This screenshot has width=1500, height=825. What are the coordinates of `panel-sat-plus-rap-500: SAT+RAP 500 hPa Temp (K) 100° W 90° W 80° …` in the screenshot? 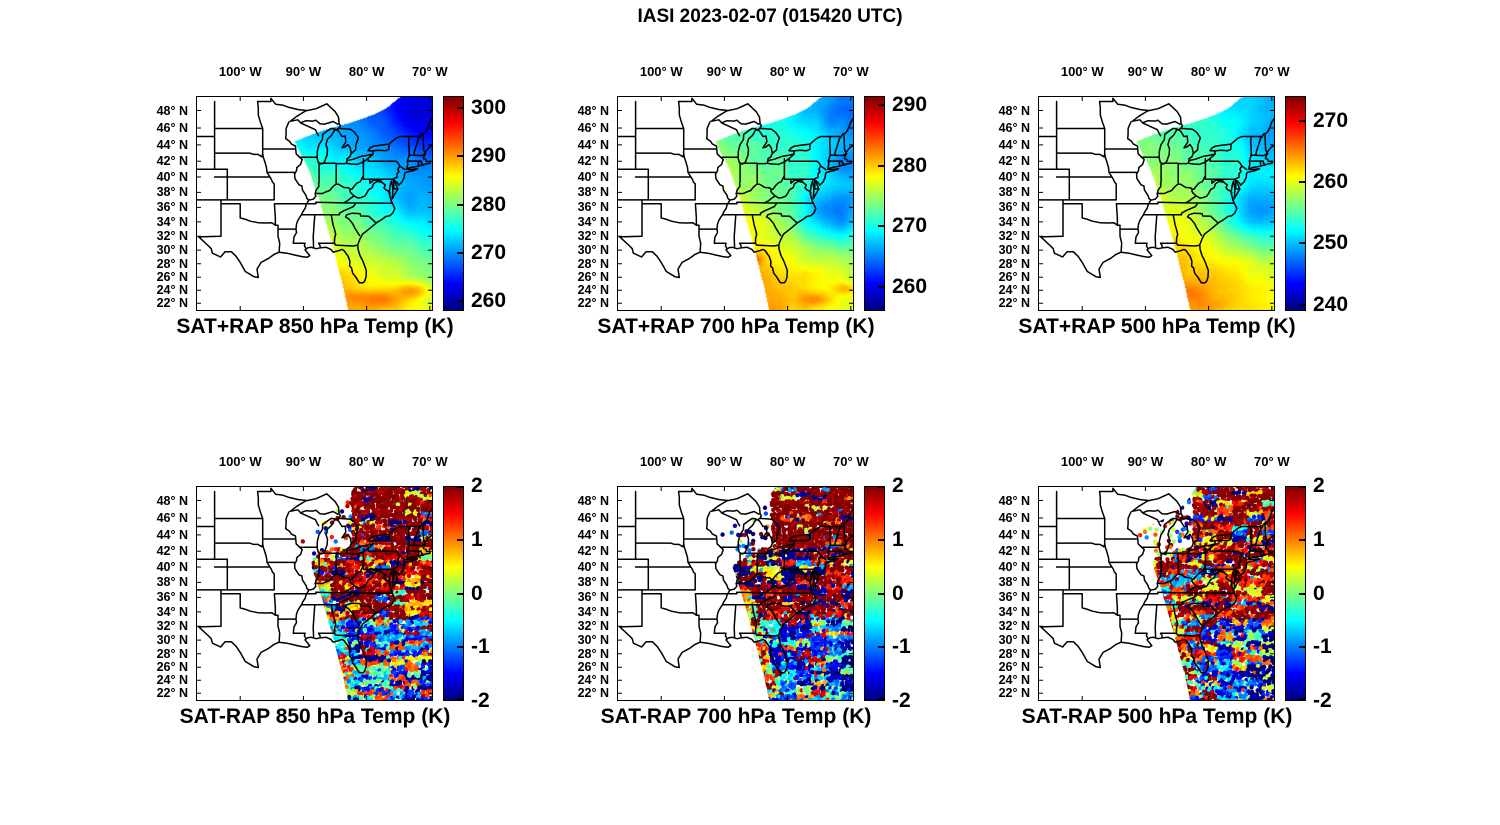 It's located at (1168, 212).